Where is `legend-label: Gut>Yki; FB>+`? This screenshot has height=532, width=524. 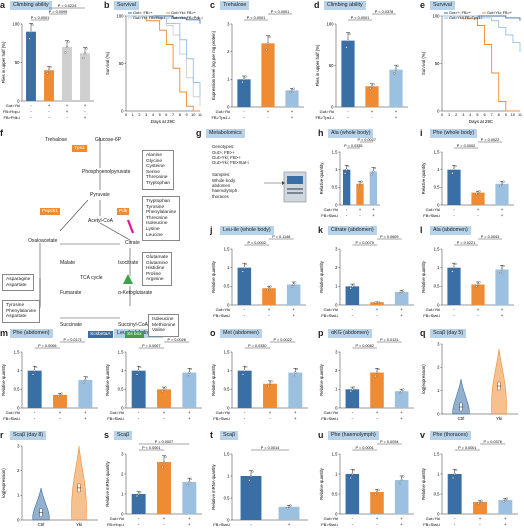 legend-label: Gut>Yki; FB>+ is located at coordinates (184, 13).